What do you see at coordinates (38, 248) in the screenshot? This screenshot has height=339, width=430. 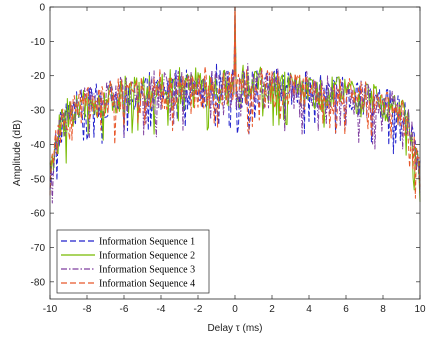 I see `y-tick-label-7: -70` at bounding box center [38, 248].